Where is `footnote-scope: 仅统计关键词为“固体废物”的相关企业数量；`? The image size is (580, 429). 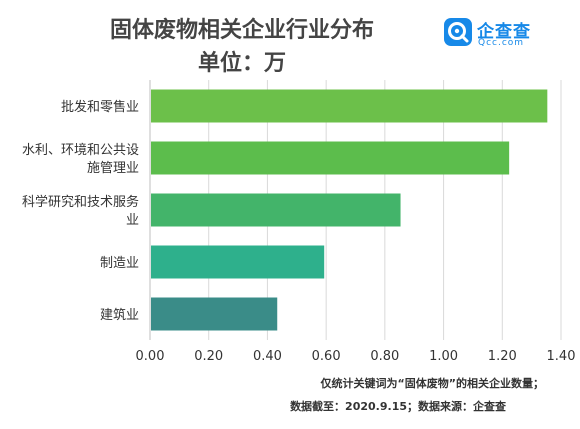 footnote-scope: 仅统计关键词为“固体废物”的相关企业数量； is located at coordinates (432, 383).